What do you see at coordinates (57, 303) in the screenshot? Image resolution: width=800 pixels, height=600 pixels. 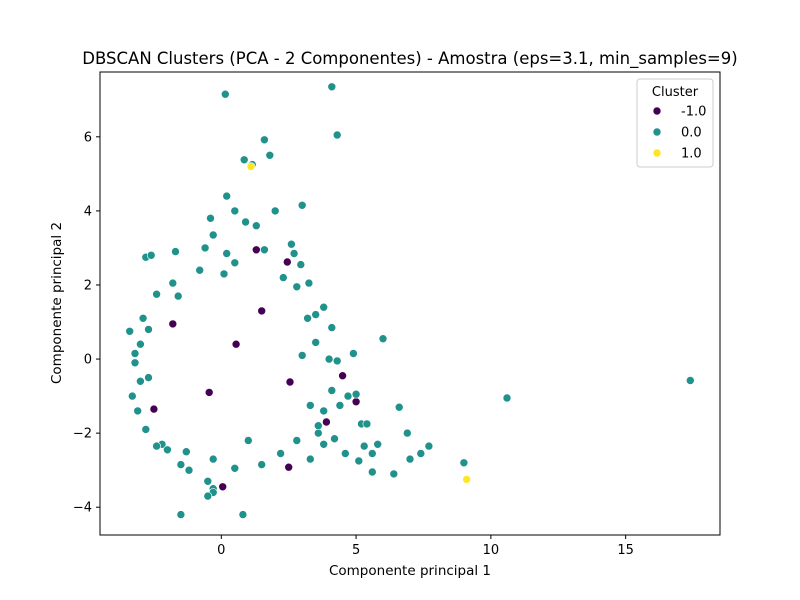 I see `y-axis-label: Componente principal 2` at bounding box center [57, 303].